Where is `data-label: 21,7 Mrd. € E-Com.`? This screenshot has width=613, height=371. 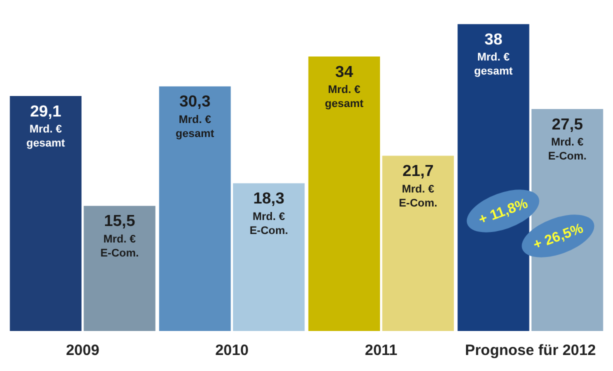 data-label: 21,7 Mrd. € E-Com. is located at coordinates (418, 186).